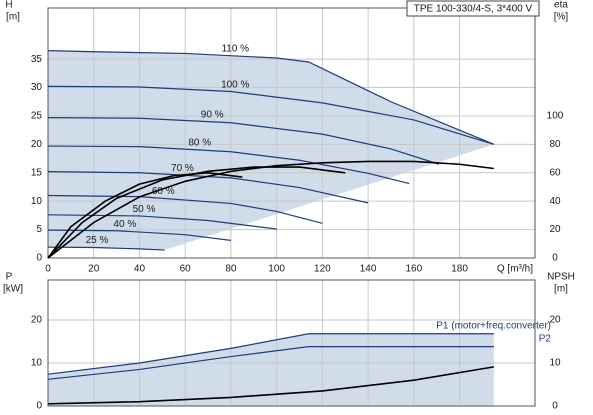 This screenshot has width=593, height=415. What do you see at coordinates (413, 269) in the screenshot?
I see `x-tick-label: 160` at bounding box center [413, 269].